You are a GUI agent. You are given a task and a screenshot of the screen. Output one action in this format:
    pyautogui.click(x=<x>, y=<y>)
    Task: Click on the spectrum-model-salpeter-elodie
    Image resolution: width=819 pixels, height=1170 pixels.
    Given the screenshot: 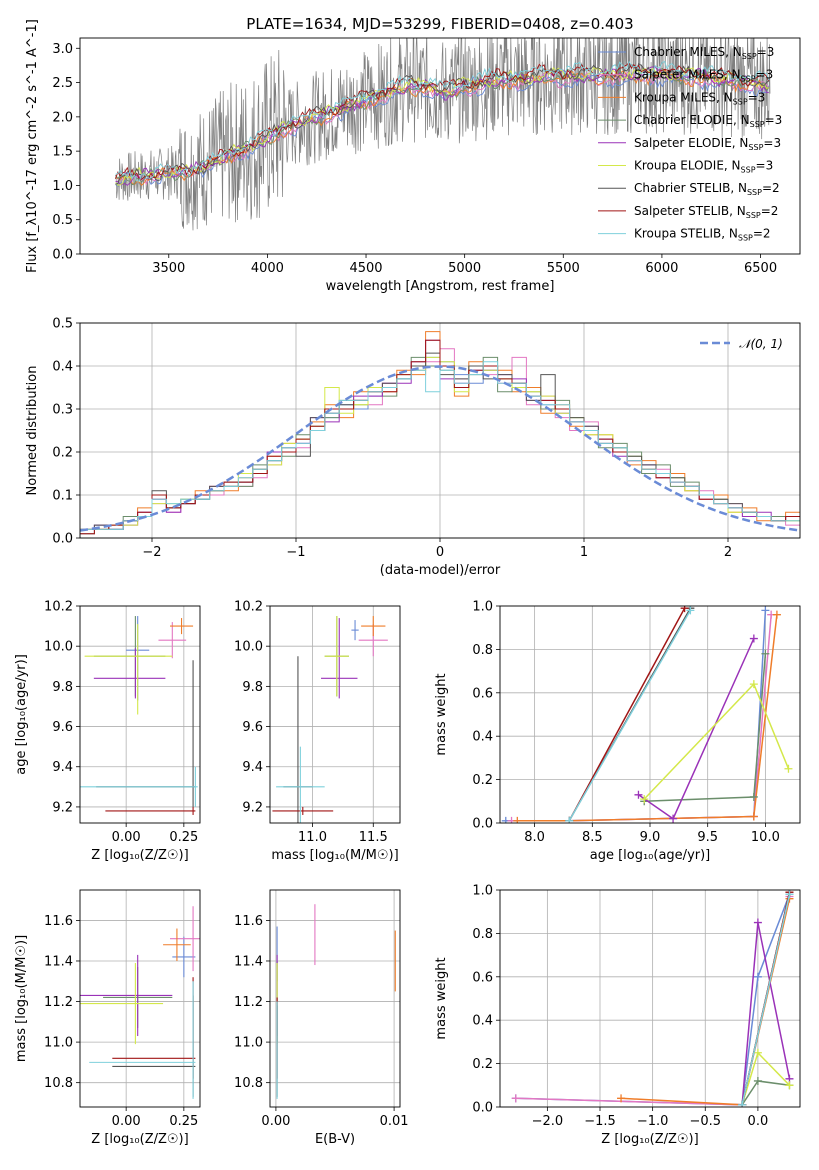 What is the action you would take?
    pyautogui.click(x=442, y=126)
    